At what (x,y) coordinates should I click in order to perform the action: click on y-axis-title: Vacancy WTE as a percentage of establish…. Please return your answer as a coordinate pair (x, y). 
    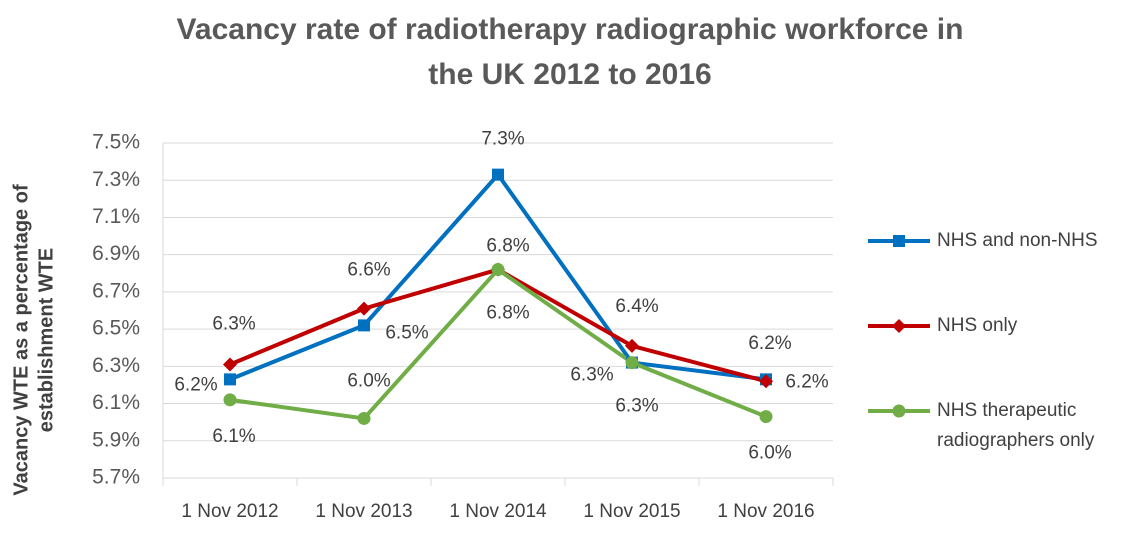
    Looking at the image, I should click on (33, 340).